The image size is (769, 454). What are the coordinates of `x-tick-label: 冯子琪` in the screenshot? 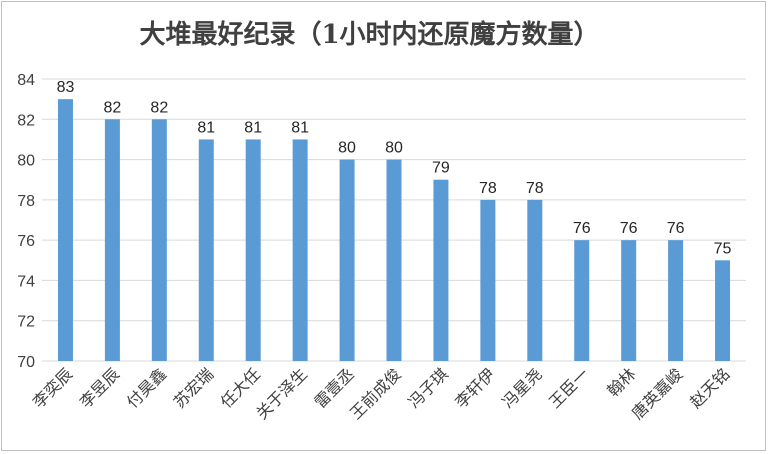 It's located at (427, 387).